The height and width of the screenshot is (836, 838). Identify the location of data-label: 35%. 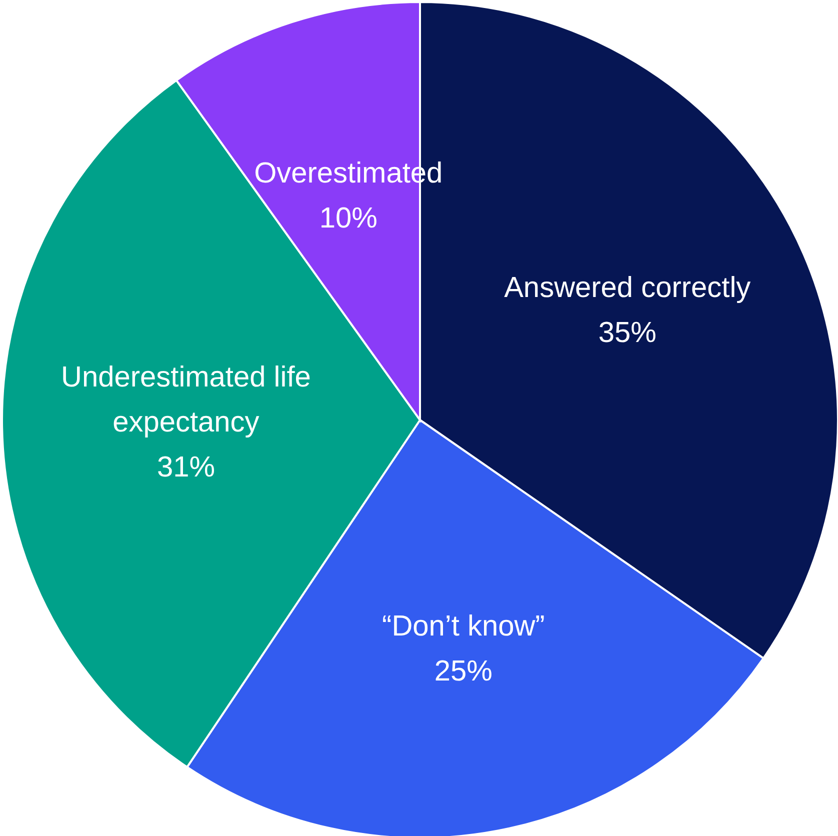
(627, 332).